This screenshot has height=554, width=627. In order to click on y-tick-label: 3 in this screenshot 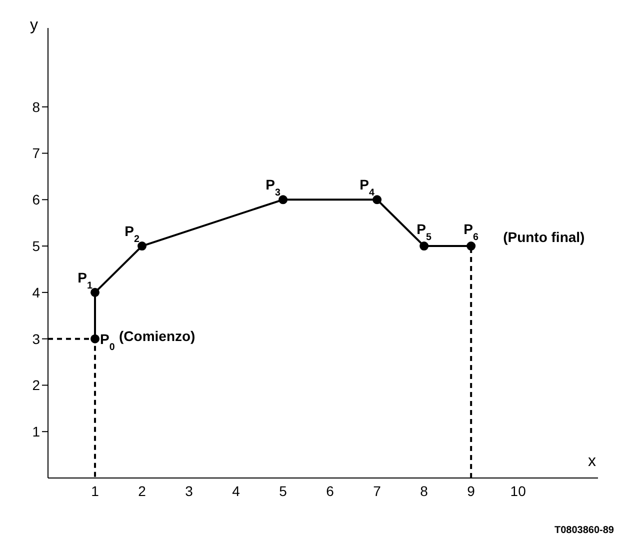, I will do `click(36, 338)`.